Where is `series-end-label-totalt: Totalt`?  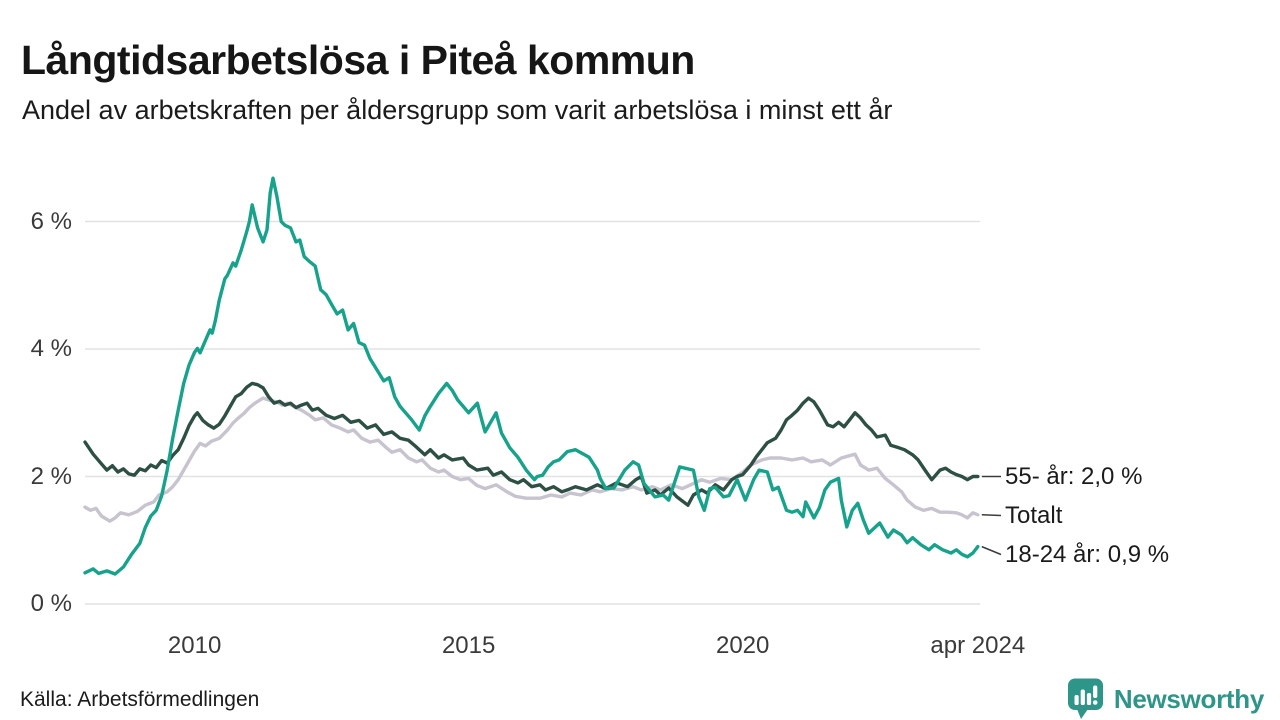 series-end-label-totalt: Totalt is located at coordinates (1034, 515).